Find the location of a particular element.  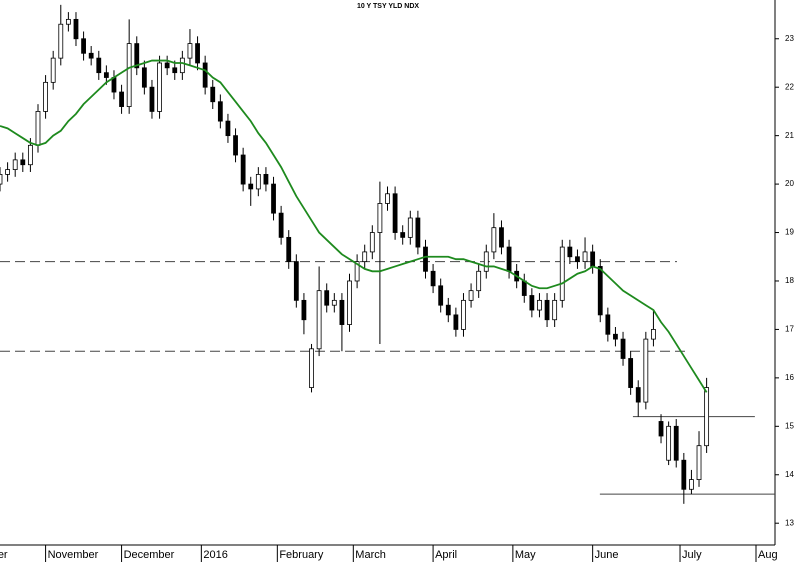

x-tick-label: October is located at coordinates (4, 555).